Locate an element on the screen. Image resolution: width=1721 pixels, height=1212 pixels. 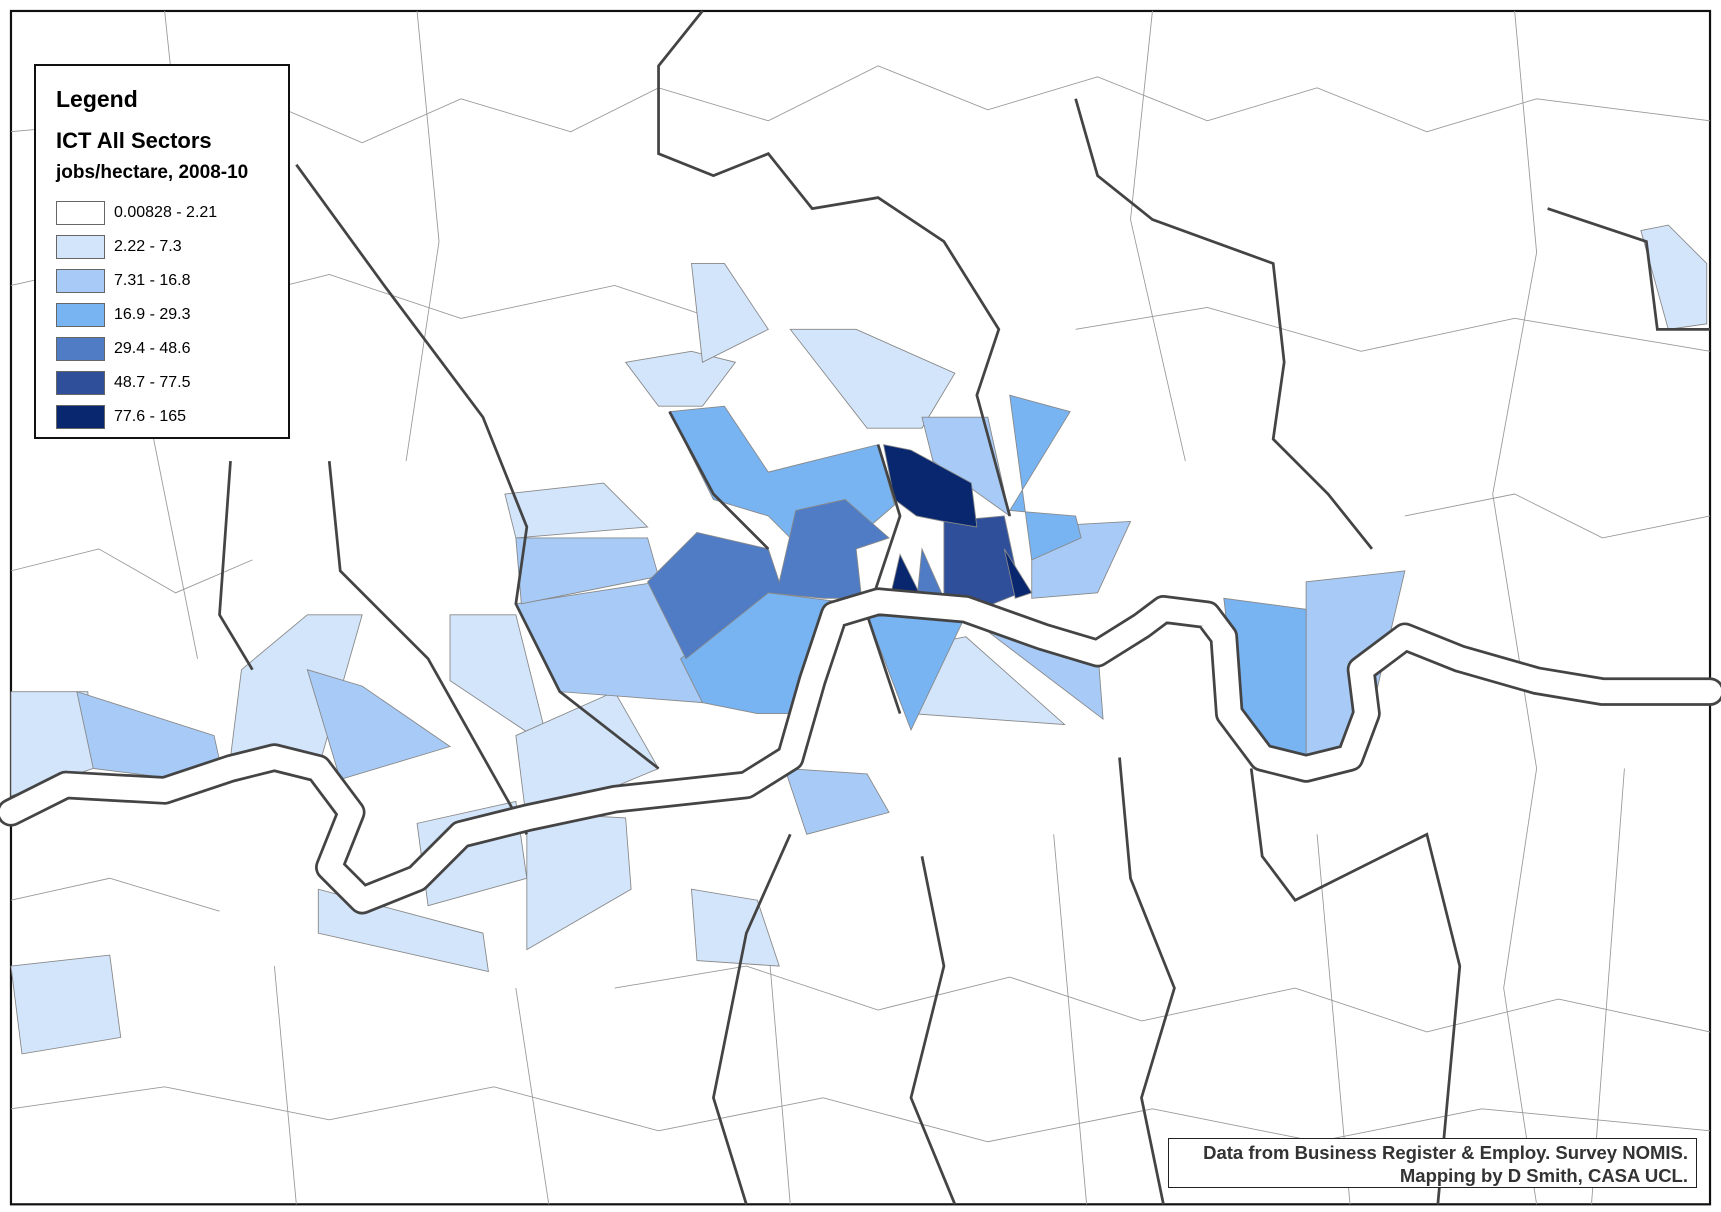
legend-title: Legend is located at coordinates (97, 99).